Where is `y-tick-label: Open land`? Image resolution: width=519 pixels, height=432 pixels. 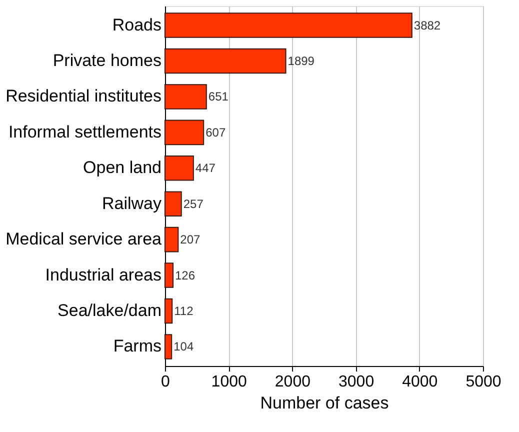 y-tick-label: Open land is located at coordinates (122, 168).